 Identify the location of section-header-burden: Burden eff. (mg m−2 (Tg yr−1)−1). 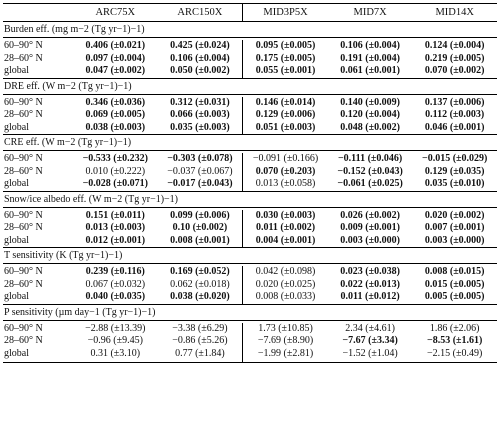
(250, 29).